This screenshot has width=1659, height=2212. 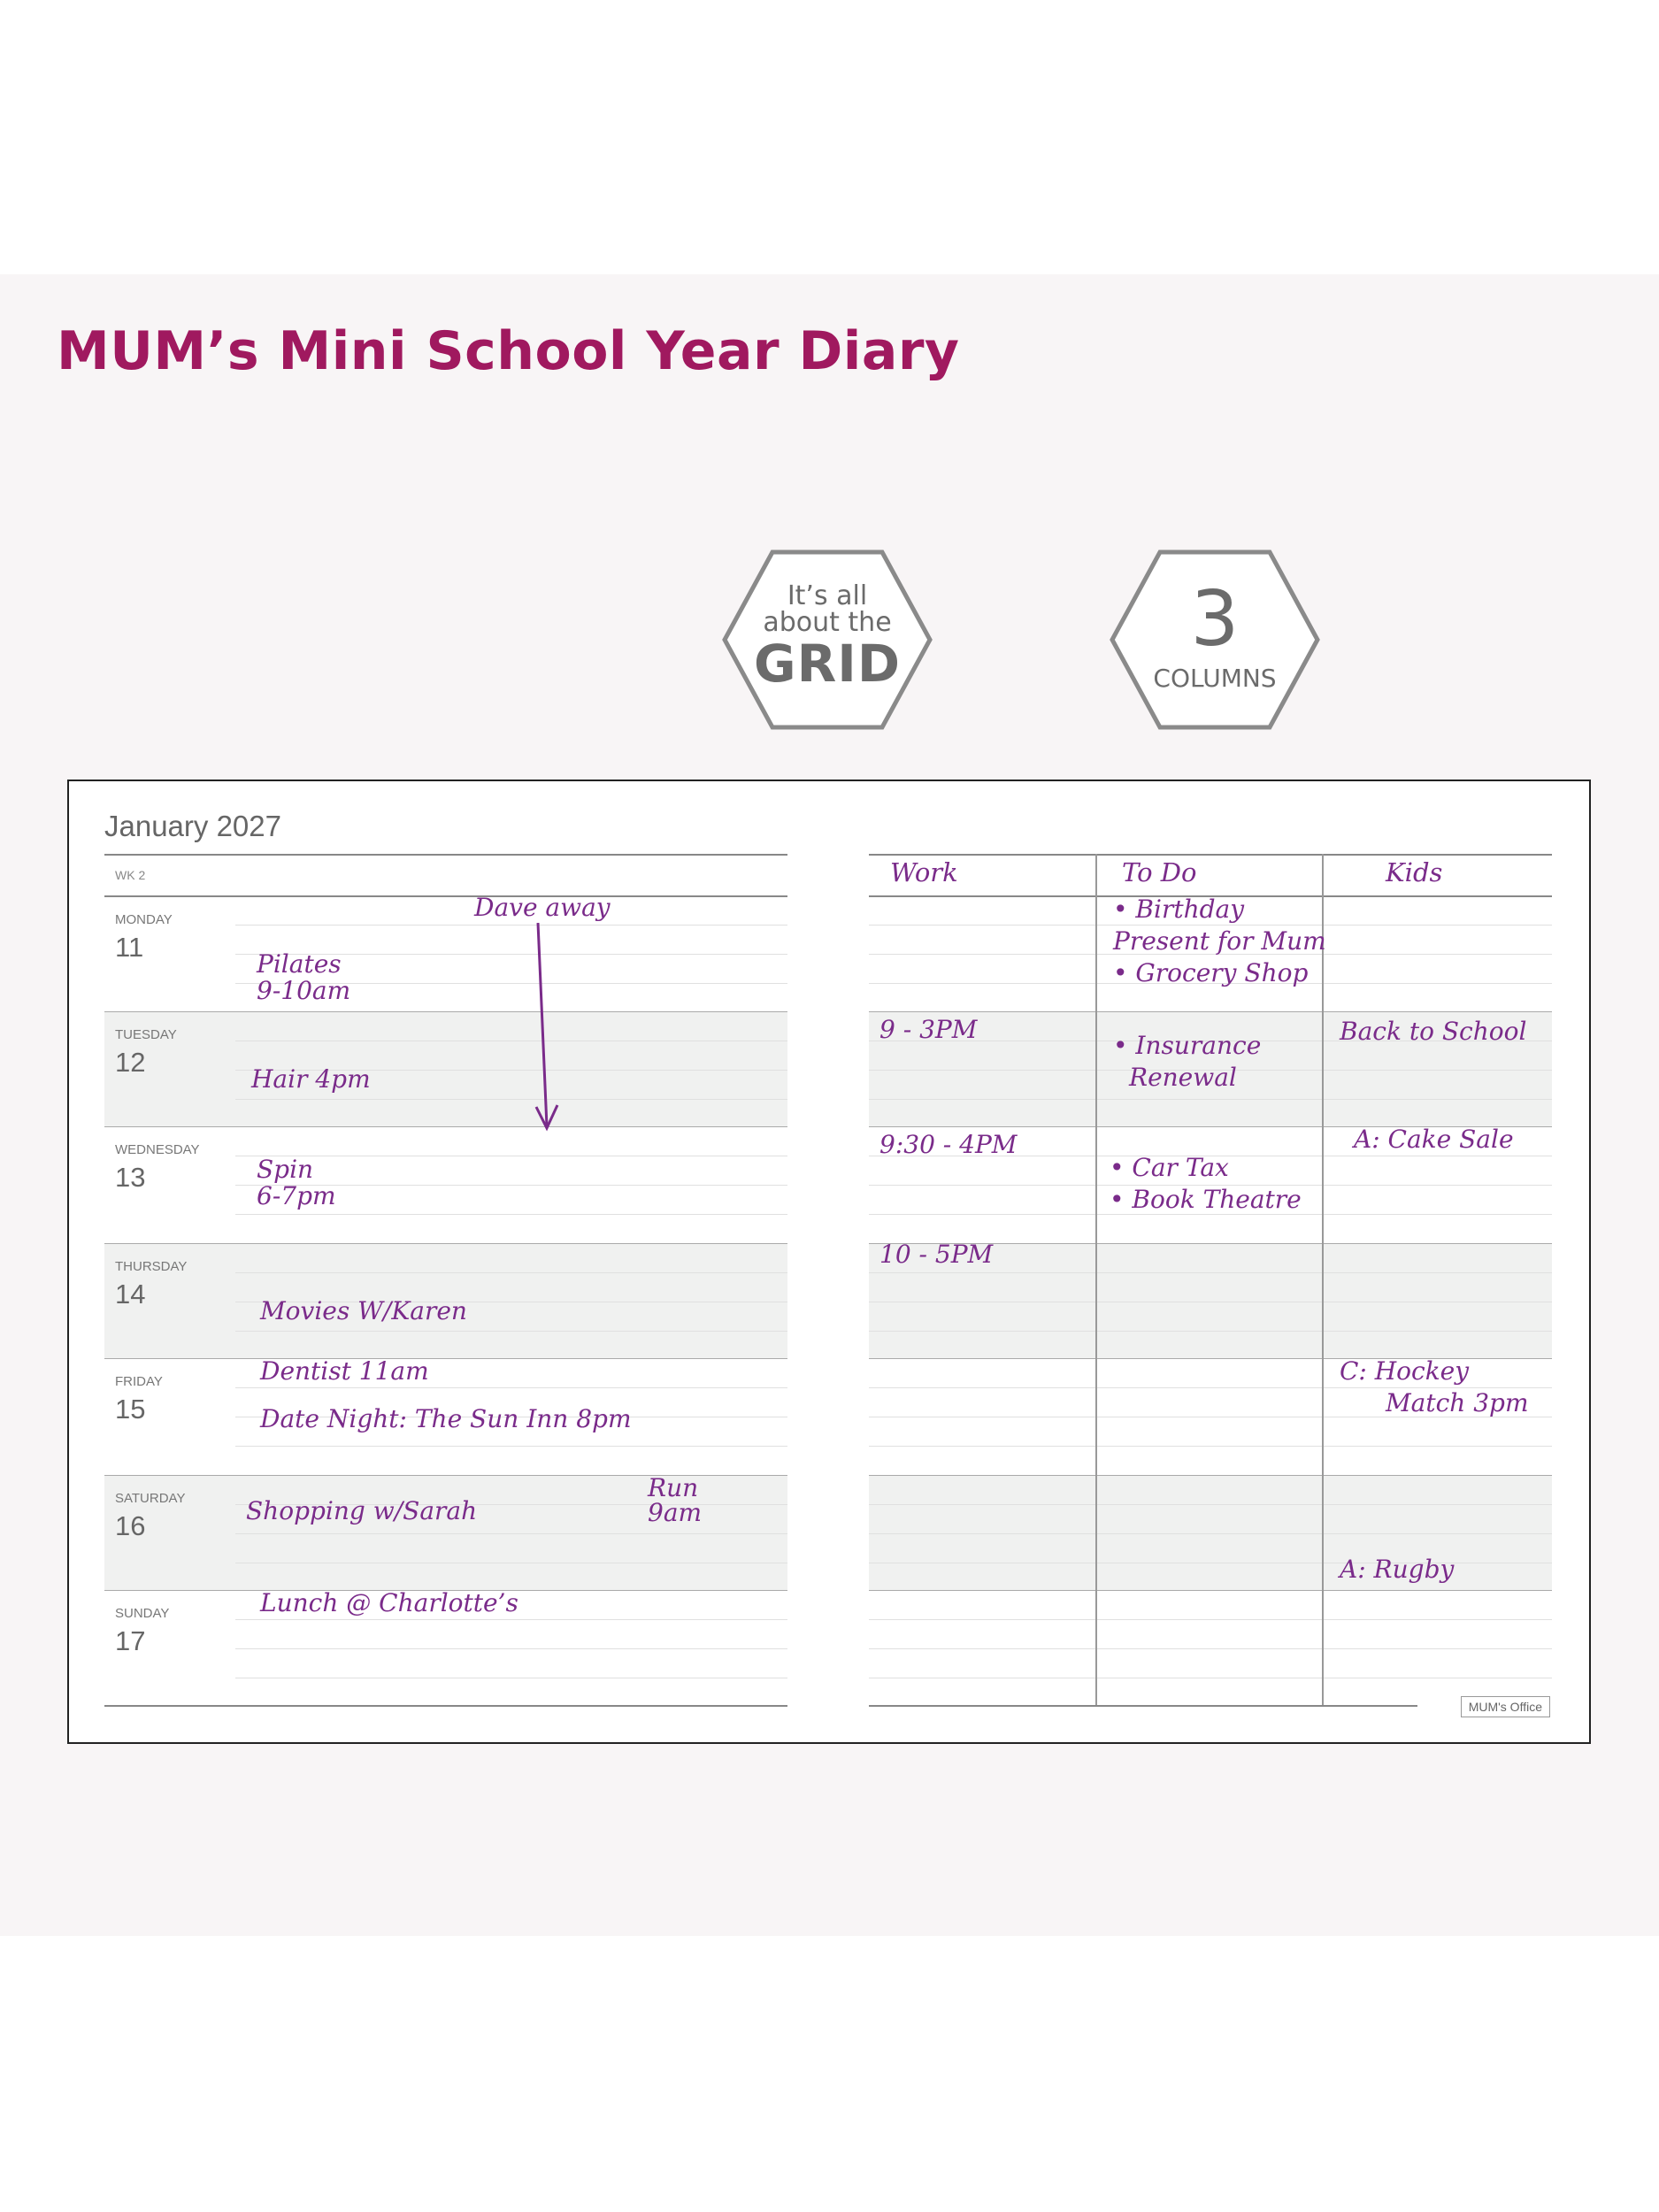 I want to click on kids-back-to-school: Back to School, so click(x=1434, y=1032).